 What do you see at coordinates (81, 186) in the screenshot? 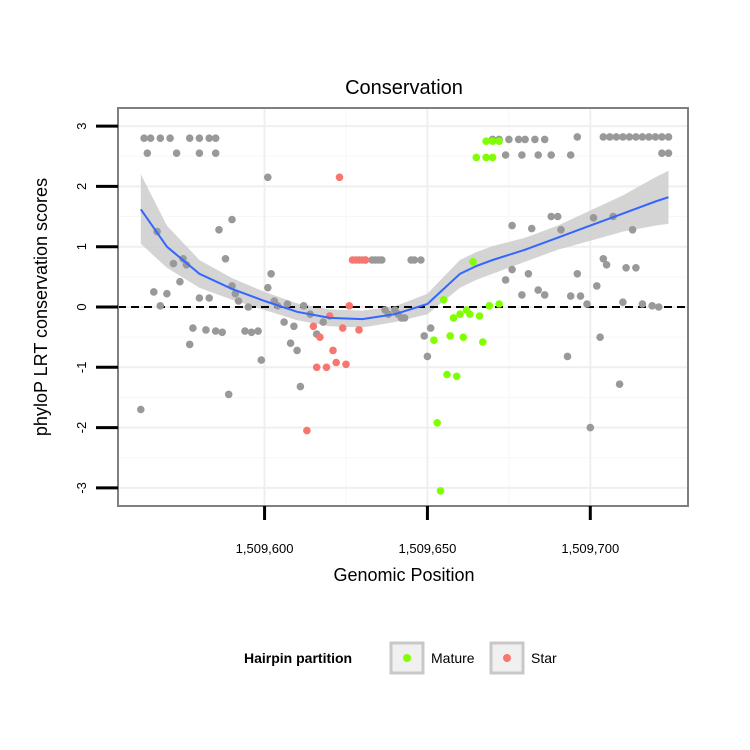
I see `y-tick-label: 2` at bounding box center [81, 186].